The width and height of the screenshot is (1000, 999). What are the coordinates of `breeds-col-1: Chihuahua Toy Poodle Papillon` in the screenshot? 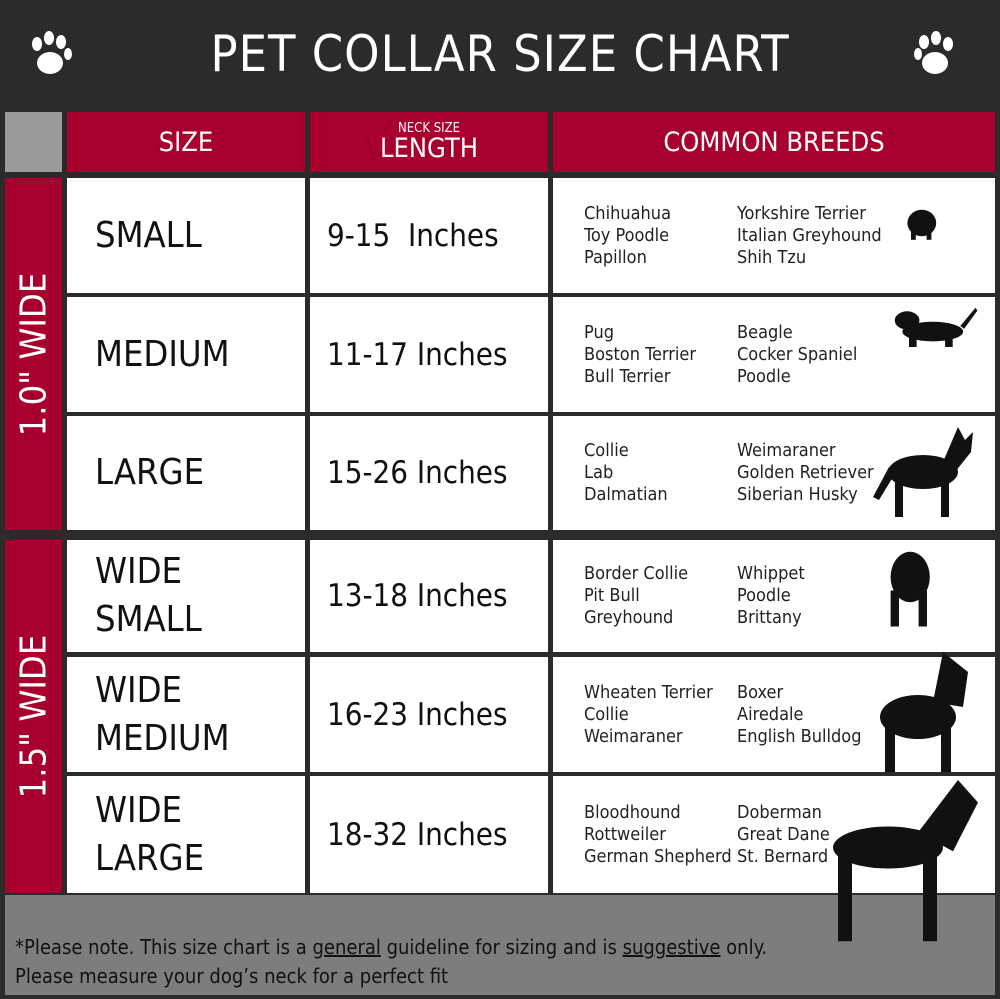 It's located at (627, 236).